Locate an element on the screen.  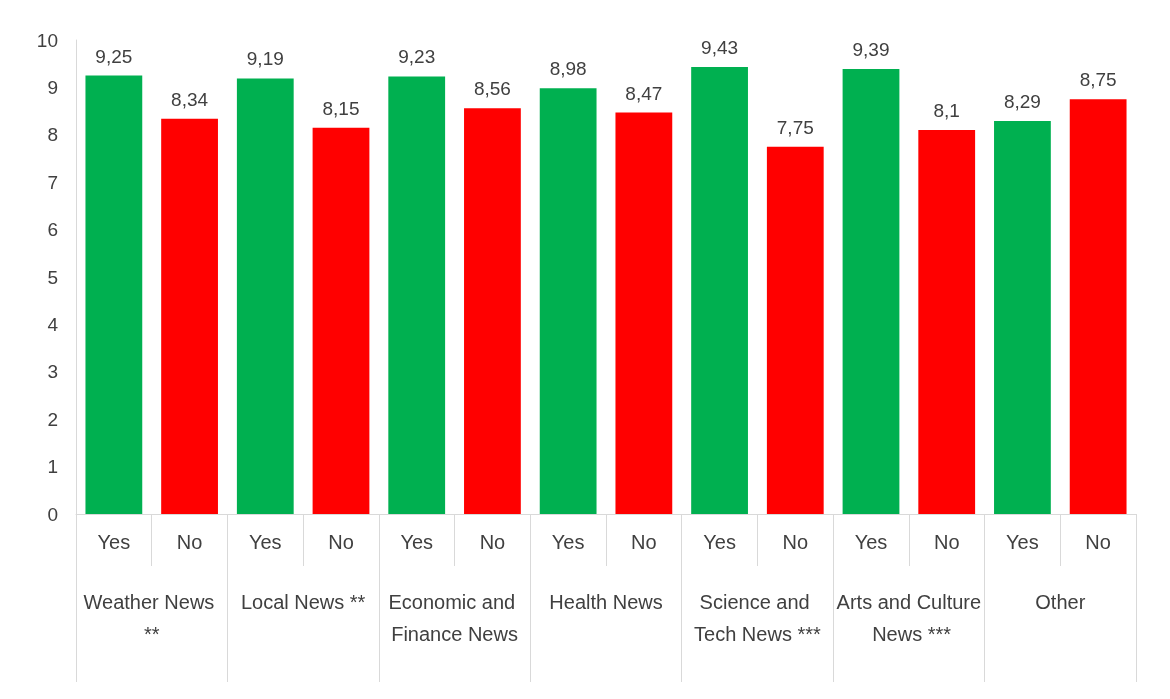
x-tick-label: Economic and Finance News is located at coordinates (454, 618).